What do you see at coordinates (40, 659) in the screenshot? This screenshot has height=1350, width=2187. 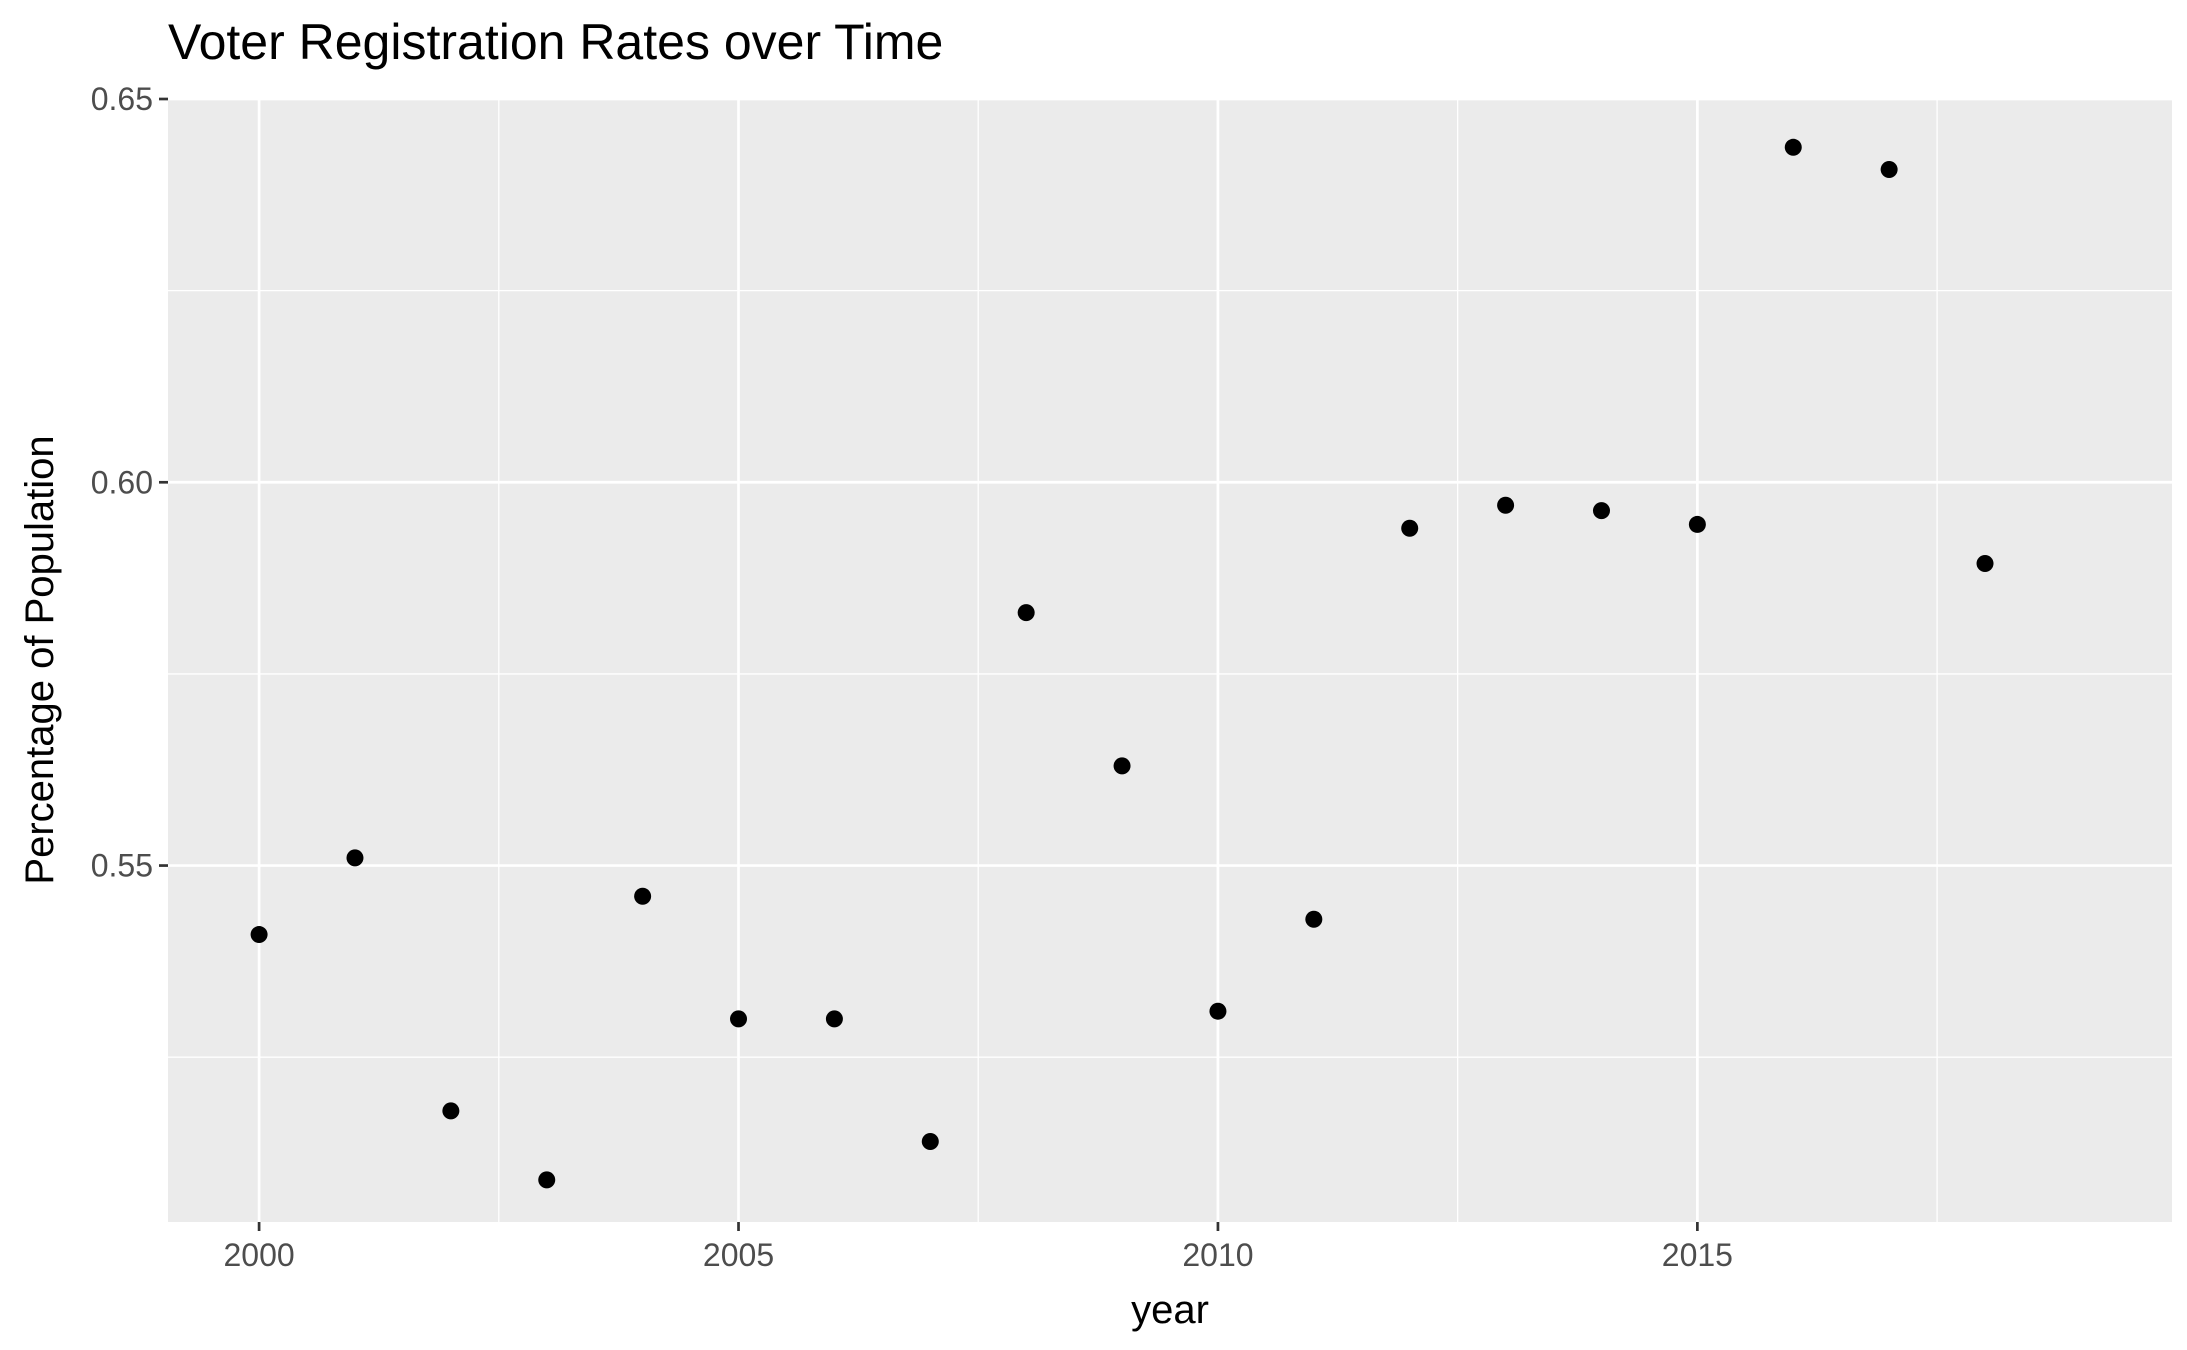 I see `y-axis-title: Percentage of Population` at bounding box center [40, 659].